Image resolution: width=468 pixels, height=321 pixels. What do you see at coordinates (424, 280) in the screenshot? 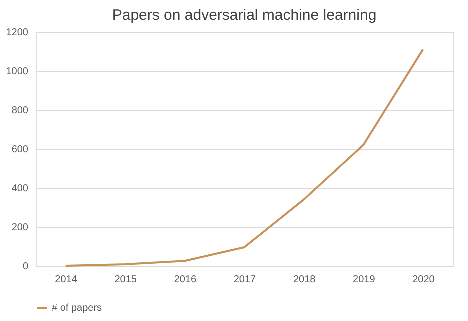
I see `x-tick-label: 2020` at bounding box center [424, 280].